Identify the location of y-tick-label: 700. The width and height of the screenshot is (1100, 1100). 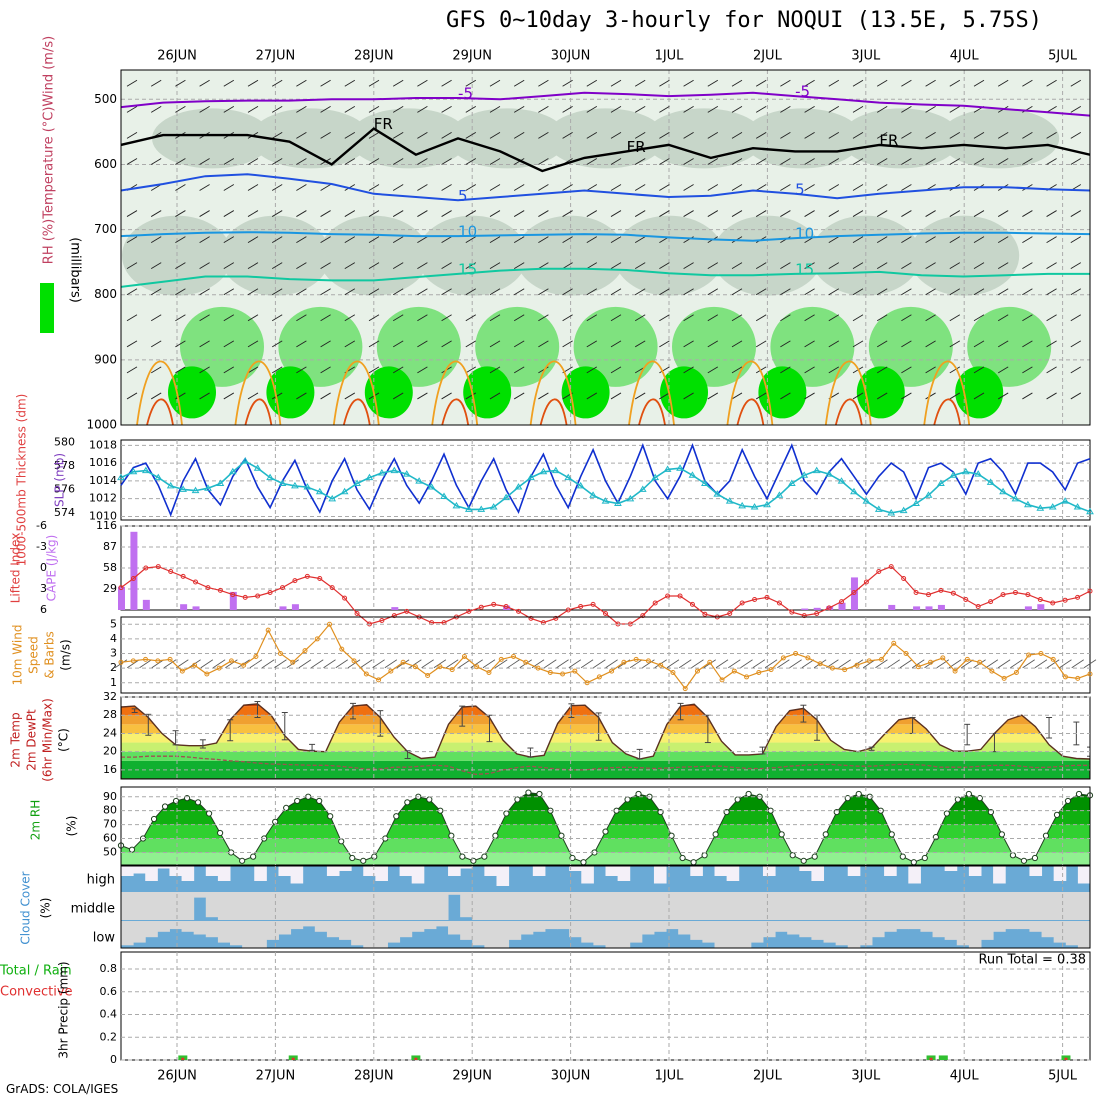
(105, 229).